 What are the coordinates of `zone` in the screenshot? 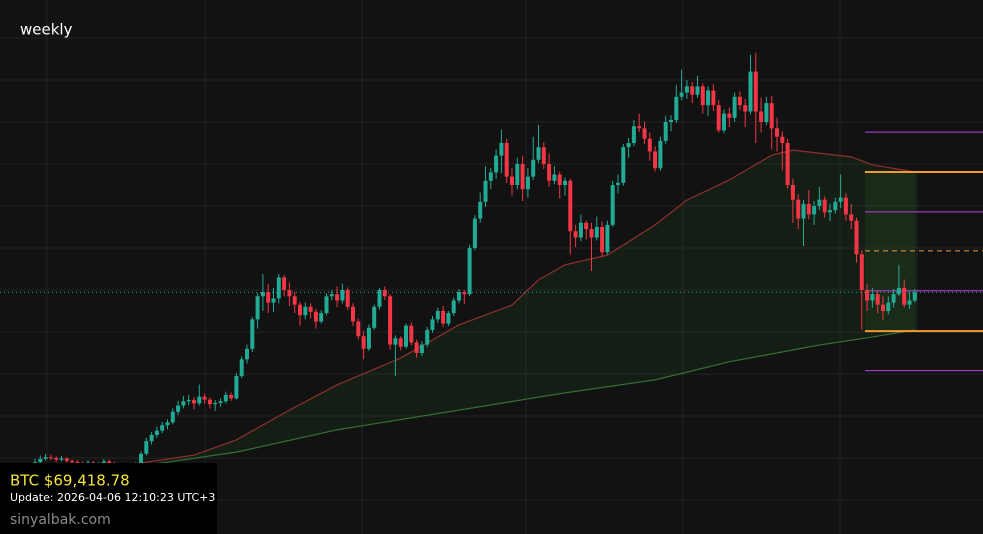 It's located at (891, 251).